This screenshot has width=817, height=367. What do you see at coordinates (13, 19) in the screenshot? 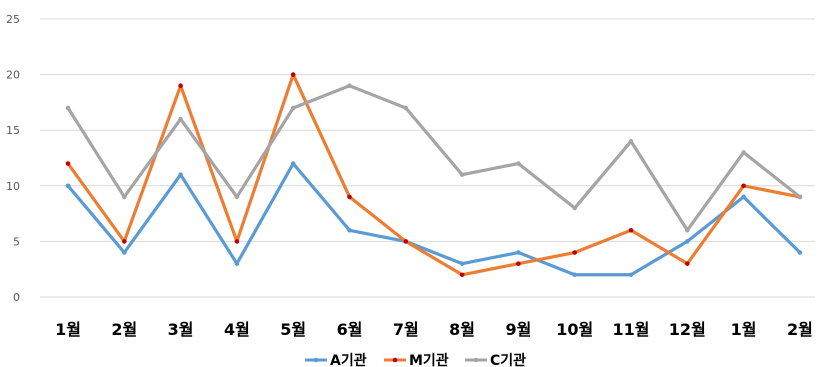
I see `y-tick-label: 25` at bounding box center [13, 19].